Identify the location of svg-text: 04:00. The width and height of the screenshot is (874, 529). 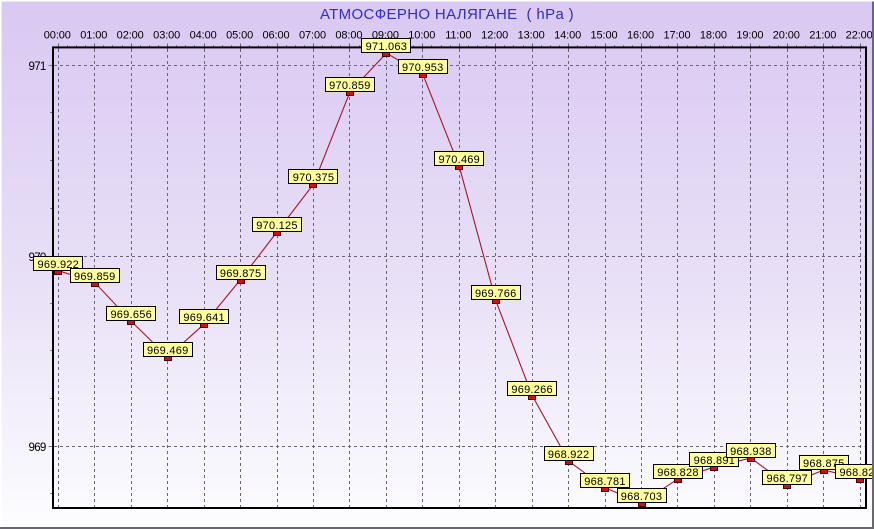
(203, 36).